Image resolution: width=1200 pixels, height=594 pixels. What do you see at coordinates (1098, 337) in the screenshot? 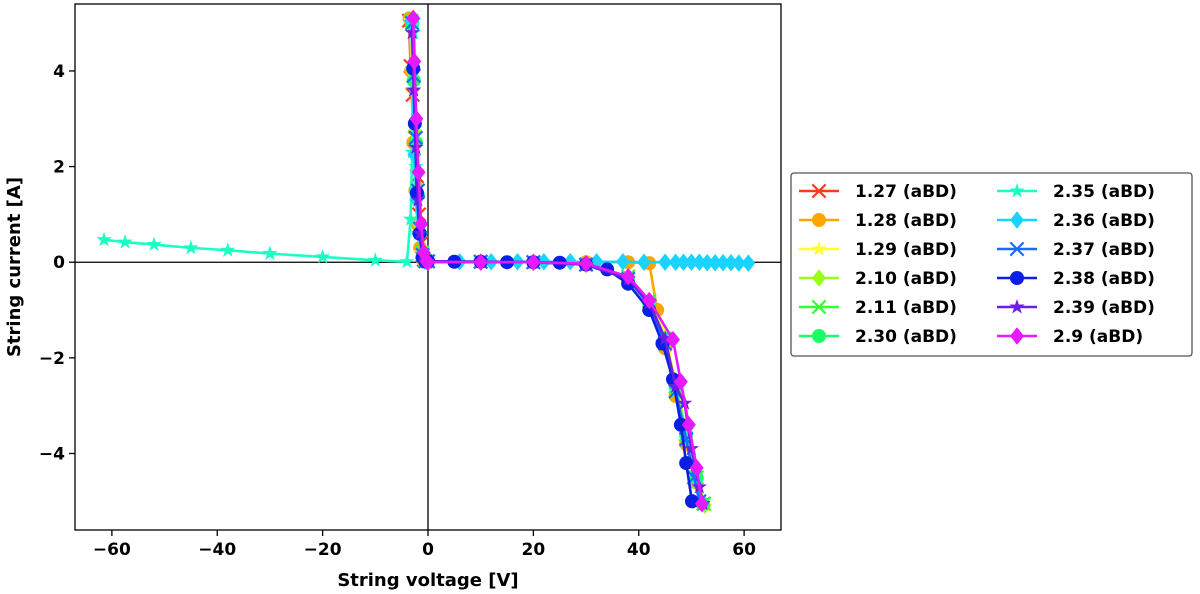
I see `legend-label: 2.9 (aBD)` at bounding box center [1098, 337].